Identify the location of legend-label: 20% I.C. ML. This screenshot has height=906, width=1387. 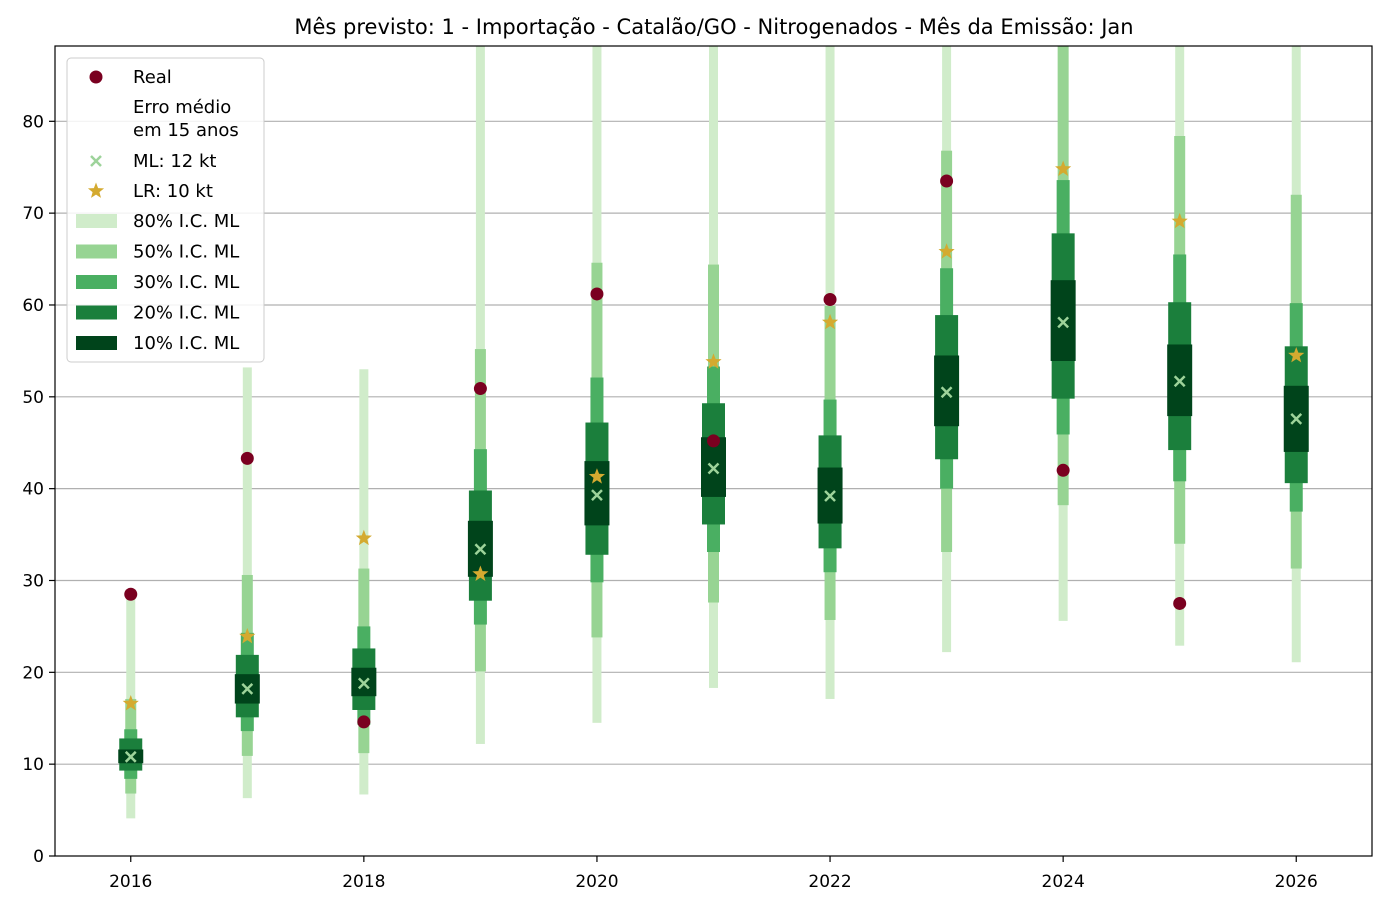
(186, 313).